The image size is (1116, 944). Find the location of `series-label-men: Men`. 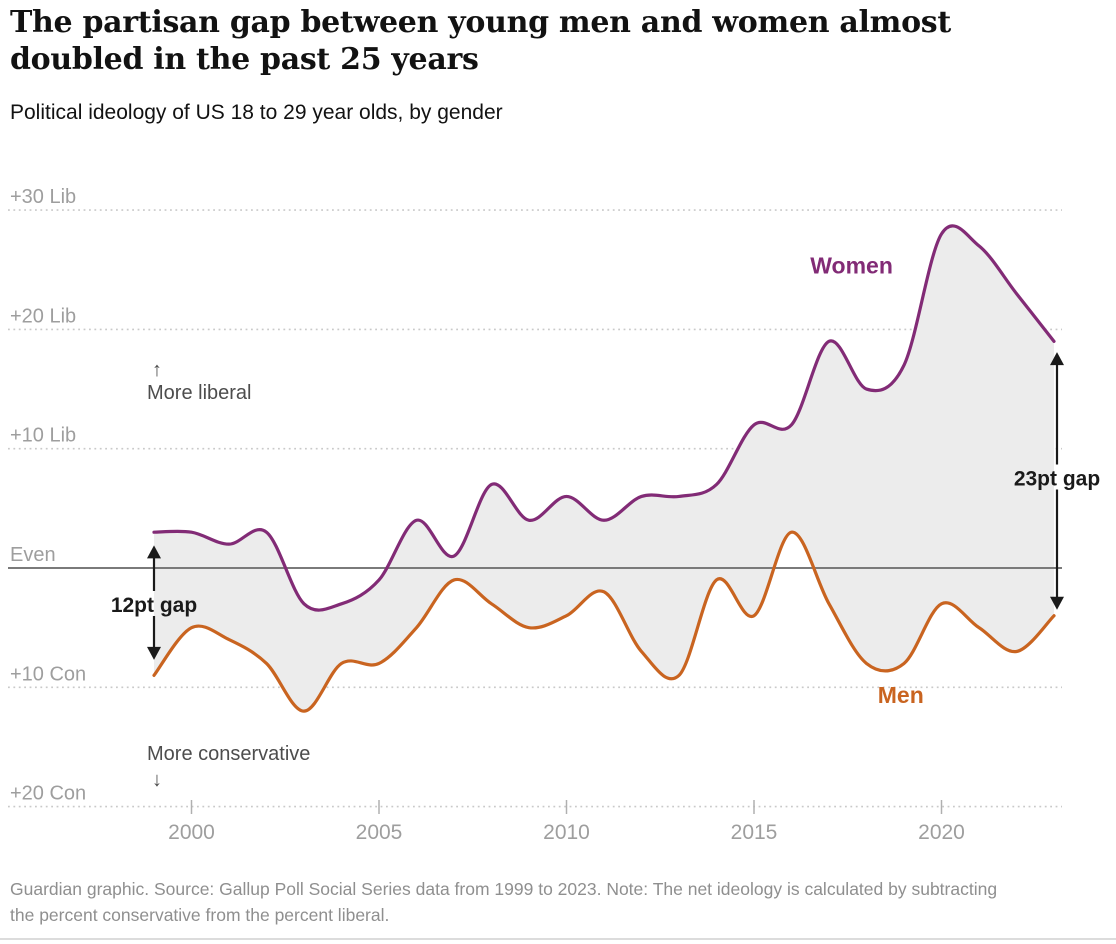

series-label-men: Men is located at coordinates (901, 695).